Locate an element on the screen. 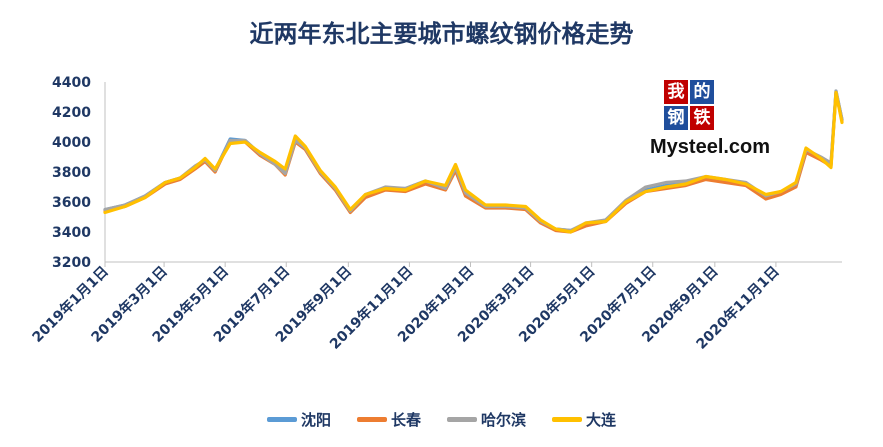 The height and width of the screenshot is (447, 883). y-tick-label: 3600 is located at coordinates (71, 203).